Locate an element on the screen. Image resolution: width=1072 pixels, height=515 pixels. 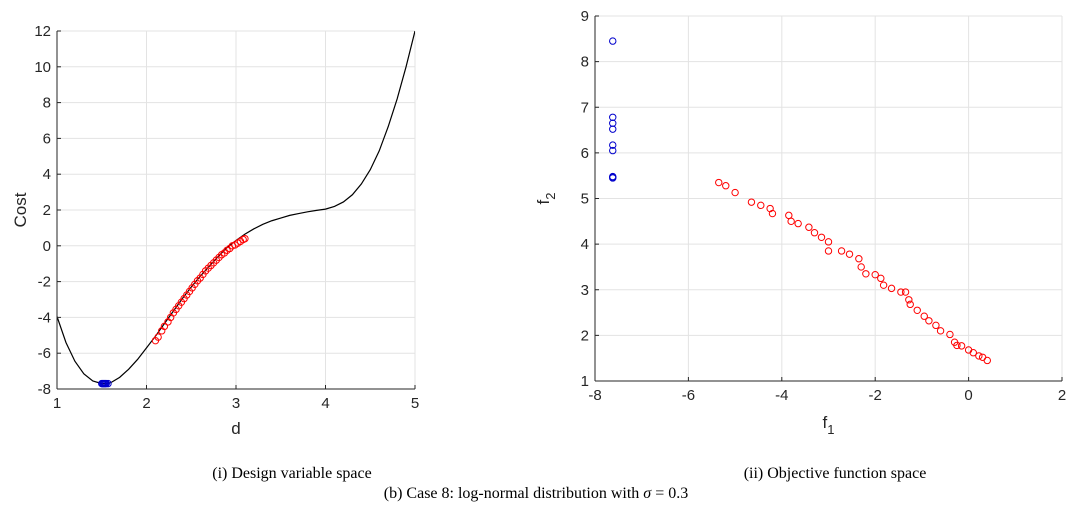
y-tick-label: -2 is located at coordinates (44, 282).